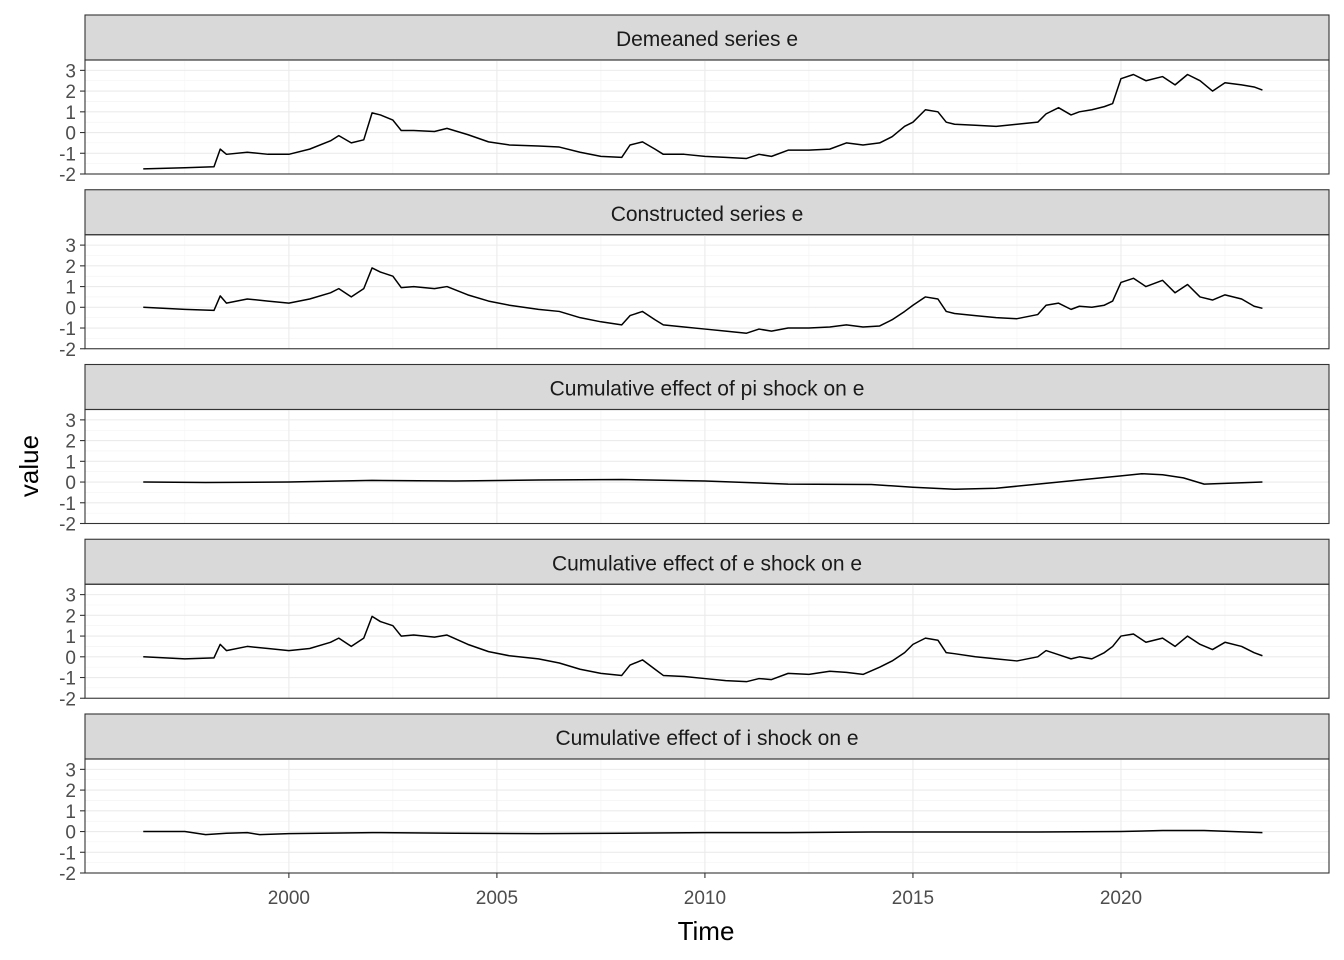  I want to click on x-tick-label: 2010, so click(705, 898).